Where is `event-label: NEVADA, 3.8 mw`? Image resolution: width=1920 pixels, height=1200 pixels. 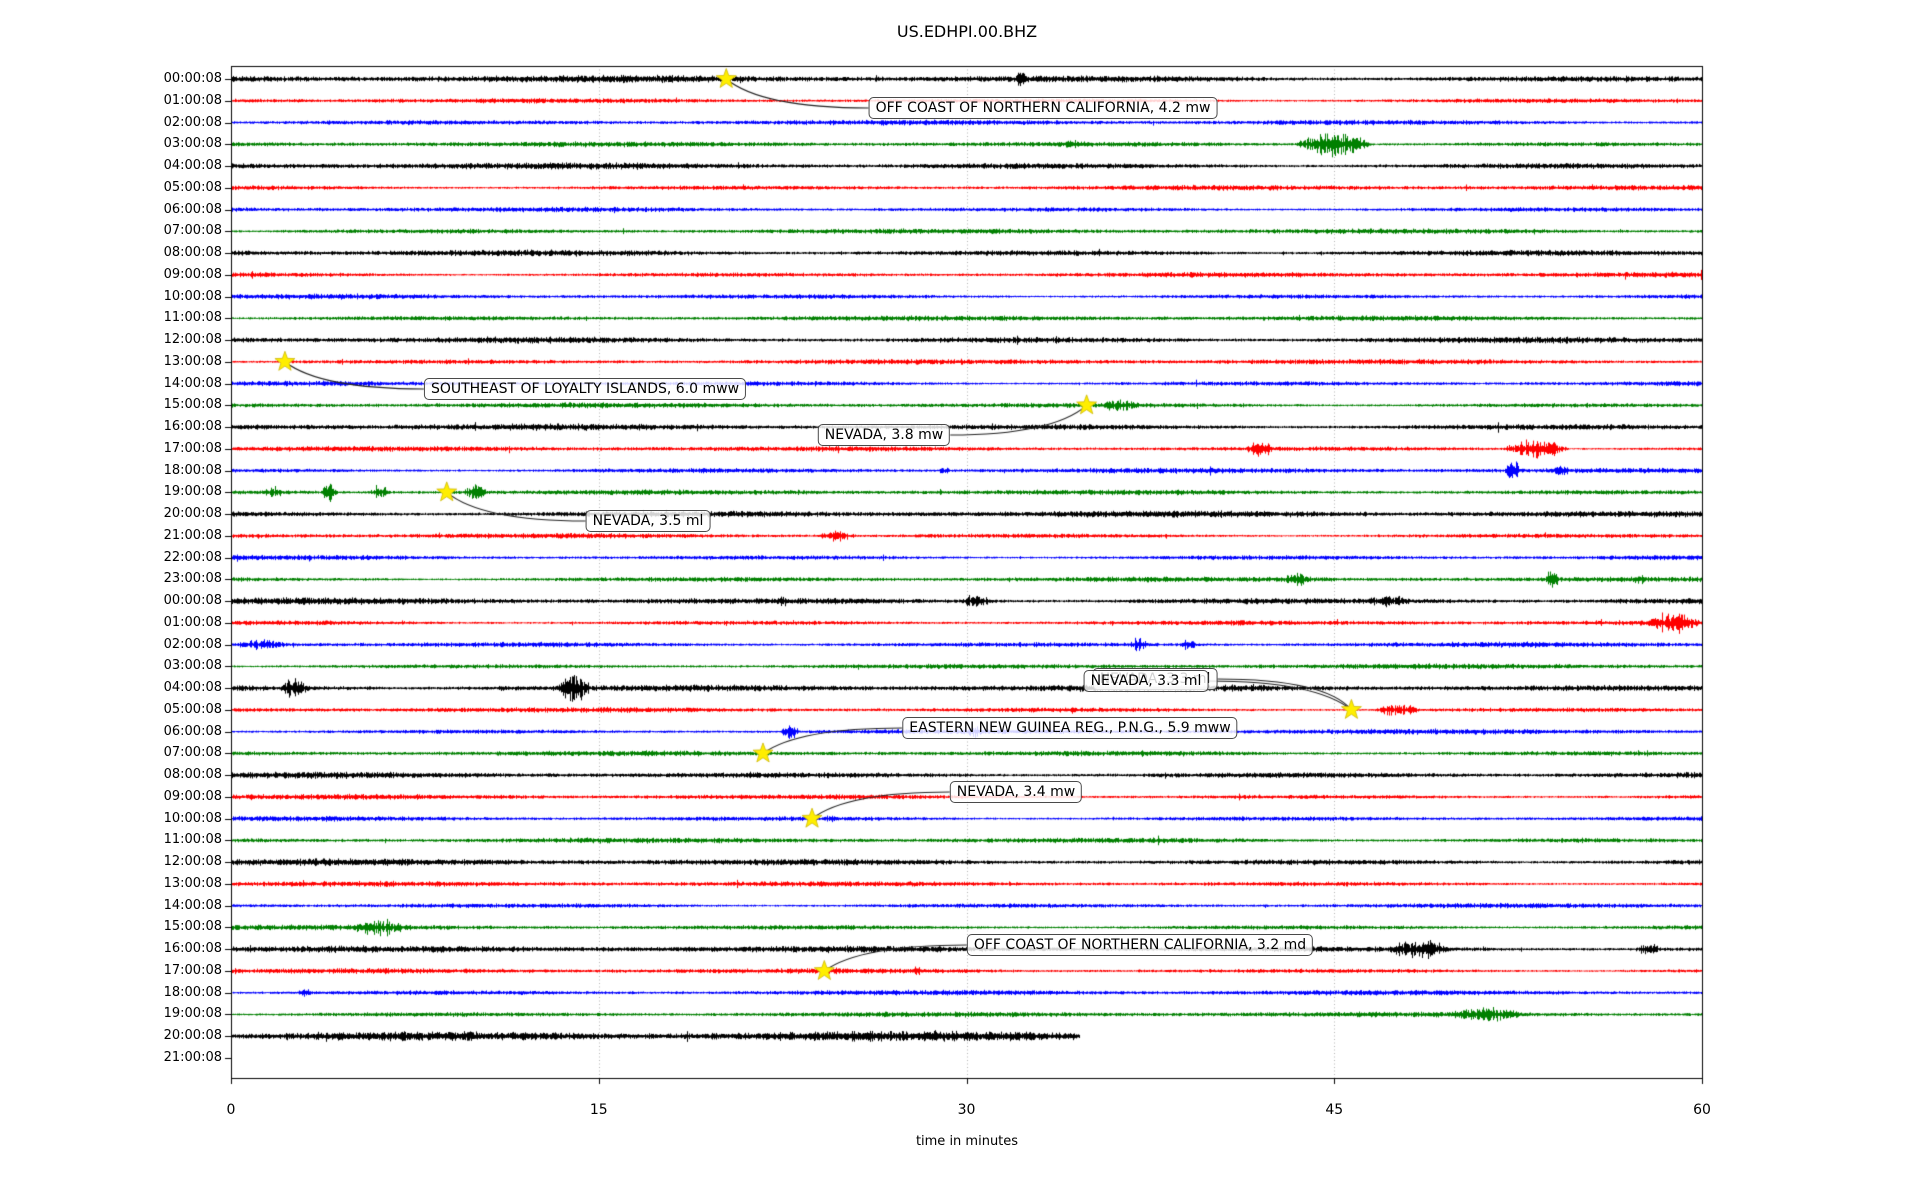
event-label: NEVADA, 3.8 mw is located at coordinates (884, 435).